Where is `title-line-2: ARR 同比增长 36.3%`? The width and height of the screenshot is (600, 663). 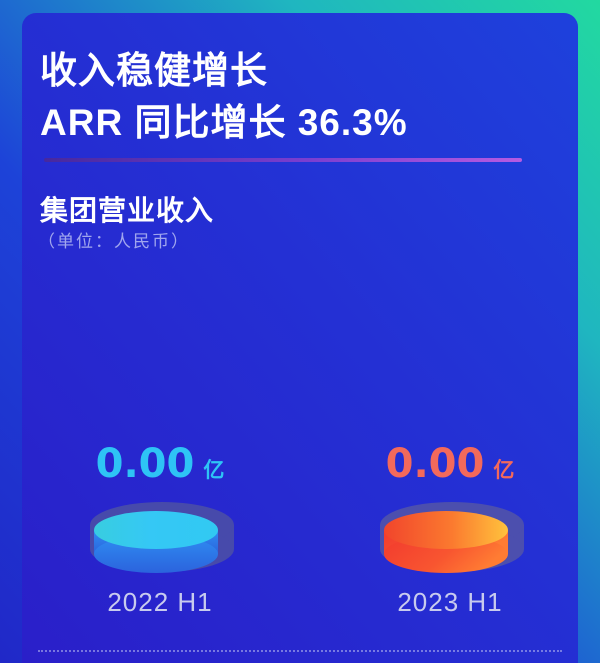 title-line-2: ARR 同比增长 36.3% is located at coordinates (224, 122).